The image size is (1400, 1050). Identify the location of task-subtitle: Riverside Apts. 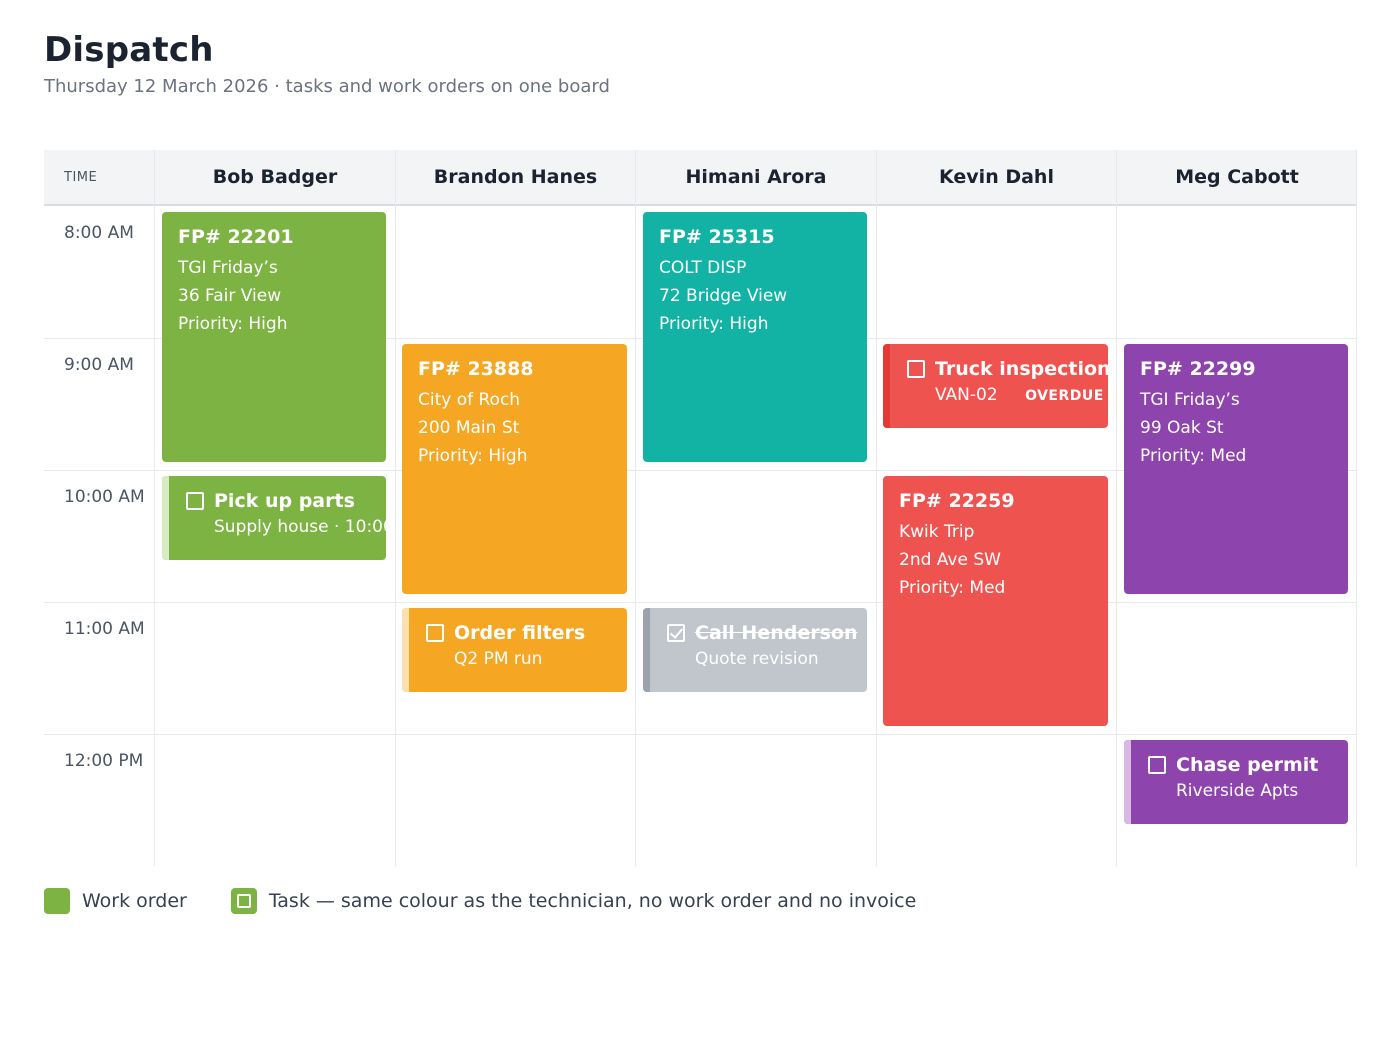
(1237, 791).